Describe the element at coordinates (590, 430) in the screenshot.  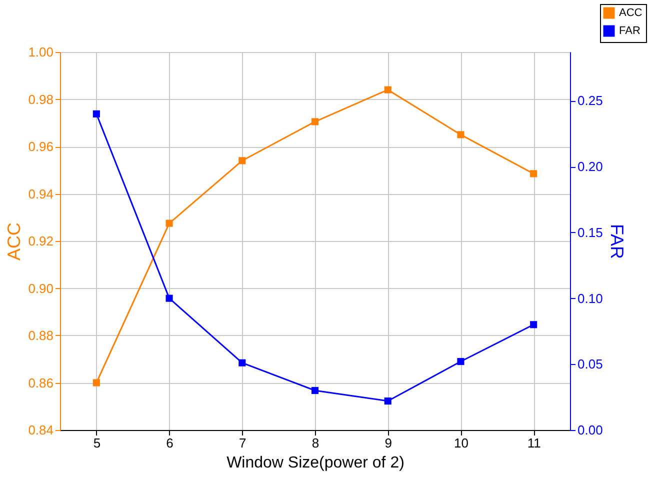
I see `y2-tick-label: 0.00` at that location.